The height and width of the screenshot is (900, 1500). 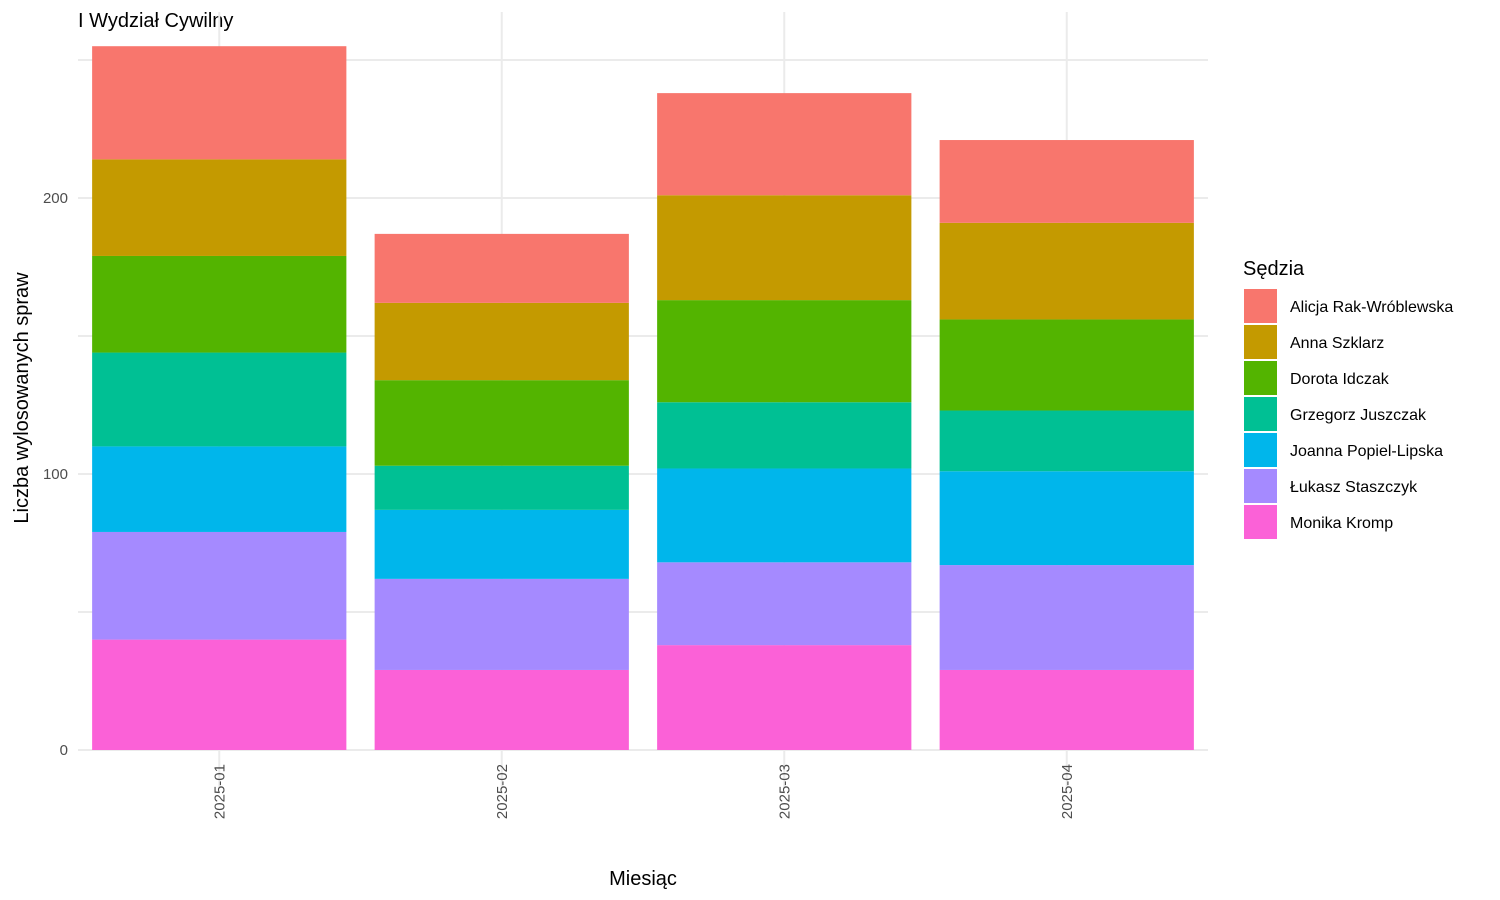 I want to click on y-tick-label: 200, so click(x=55, y=198).